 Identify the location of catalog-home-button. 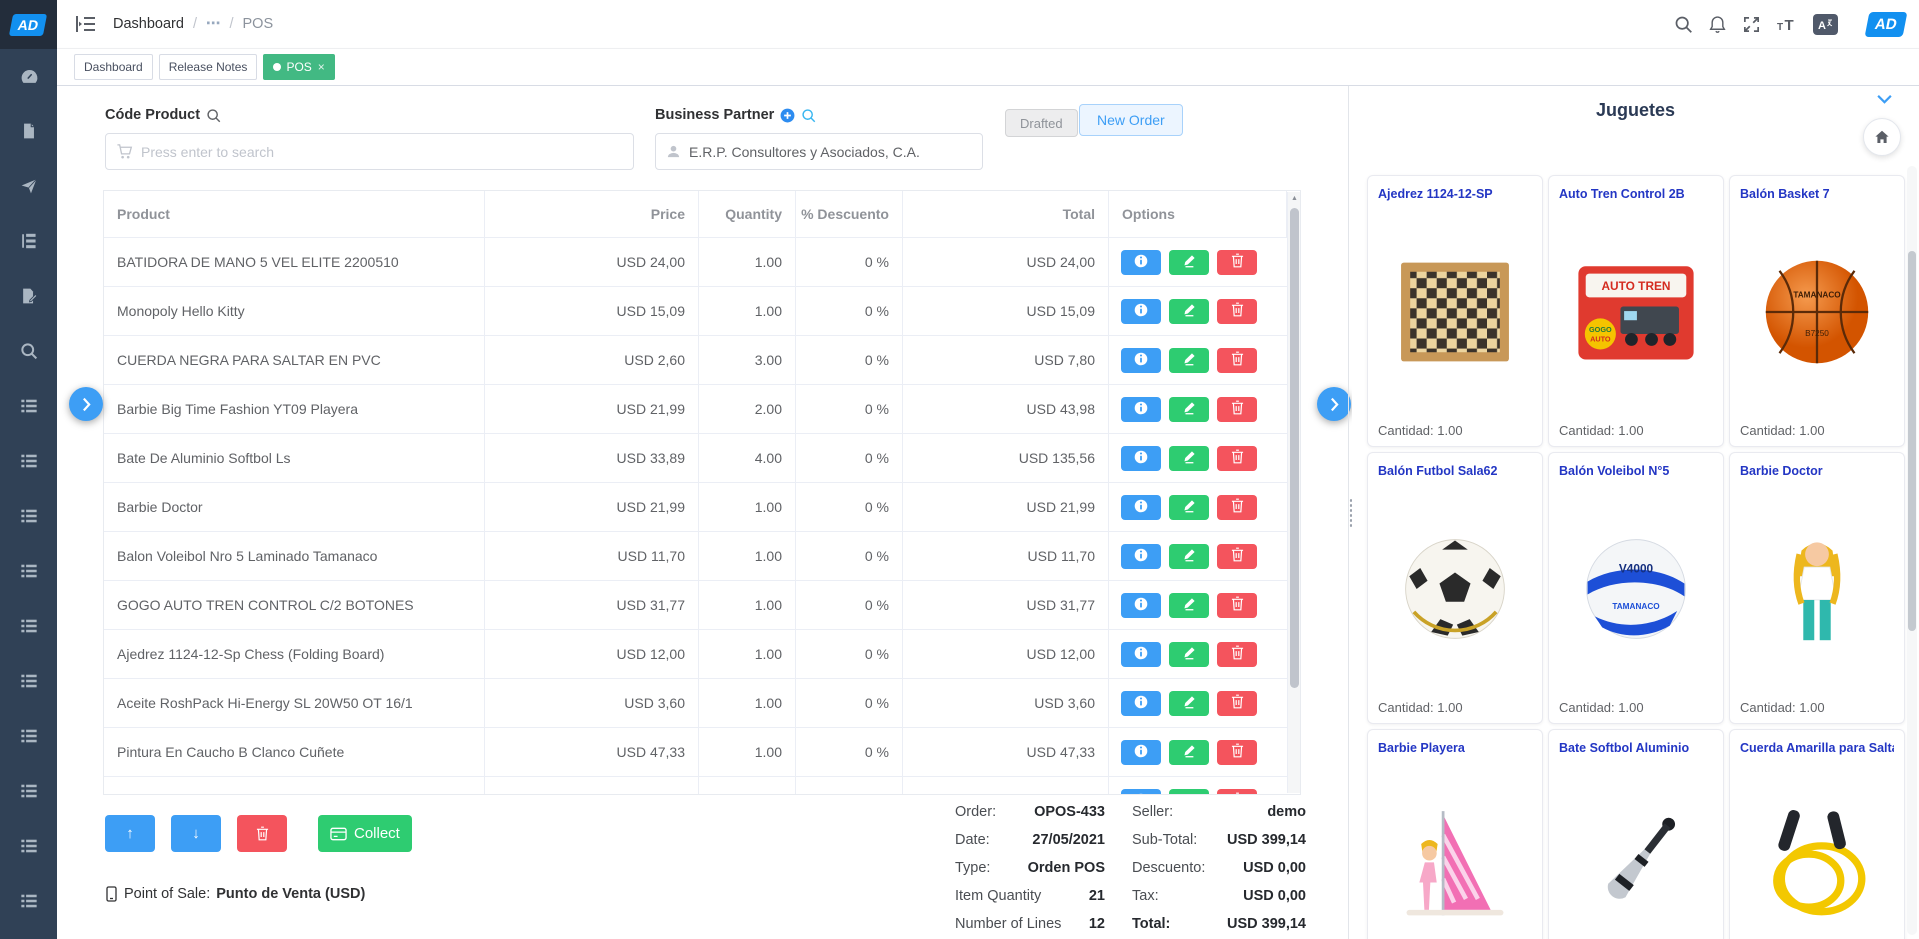
(1882, 137).